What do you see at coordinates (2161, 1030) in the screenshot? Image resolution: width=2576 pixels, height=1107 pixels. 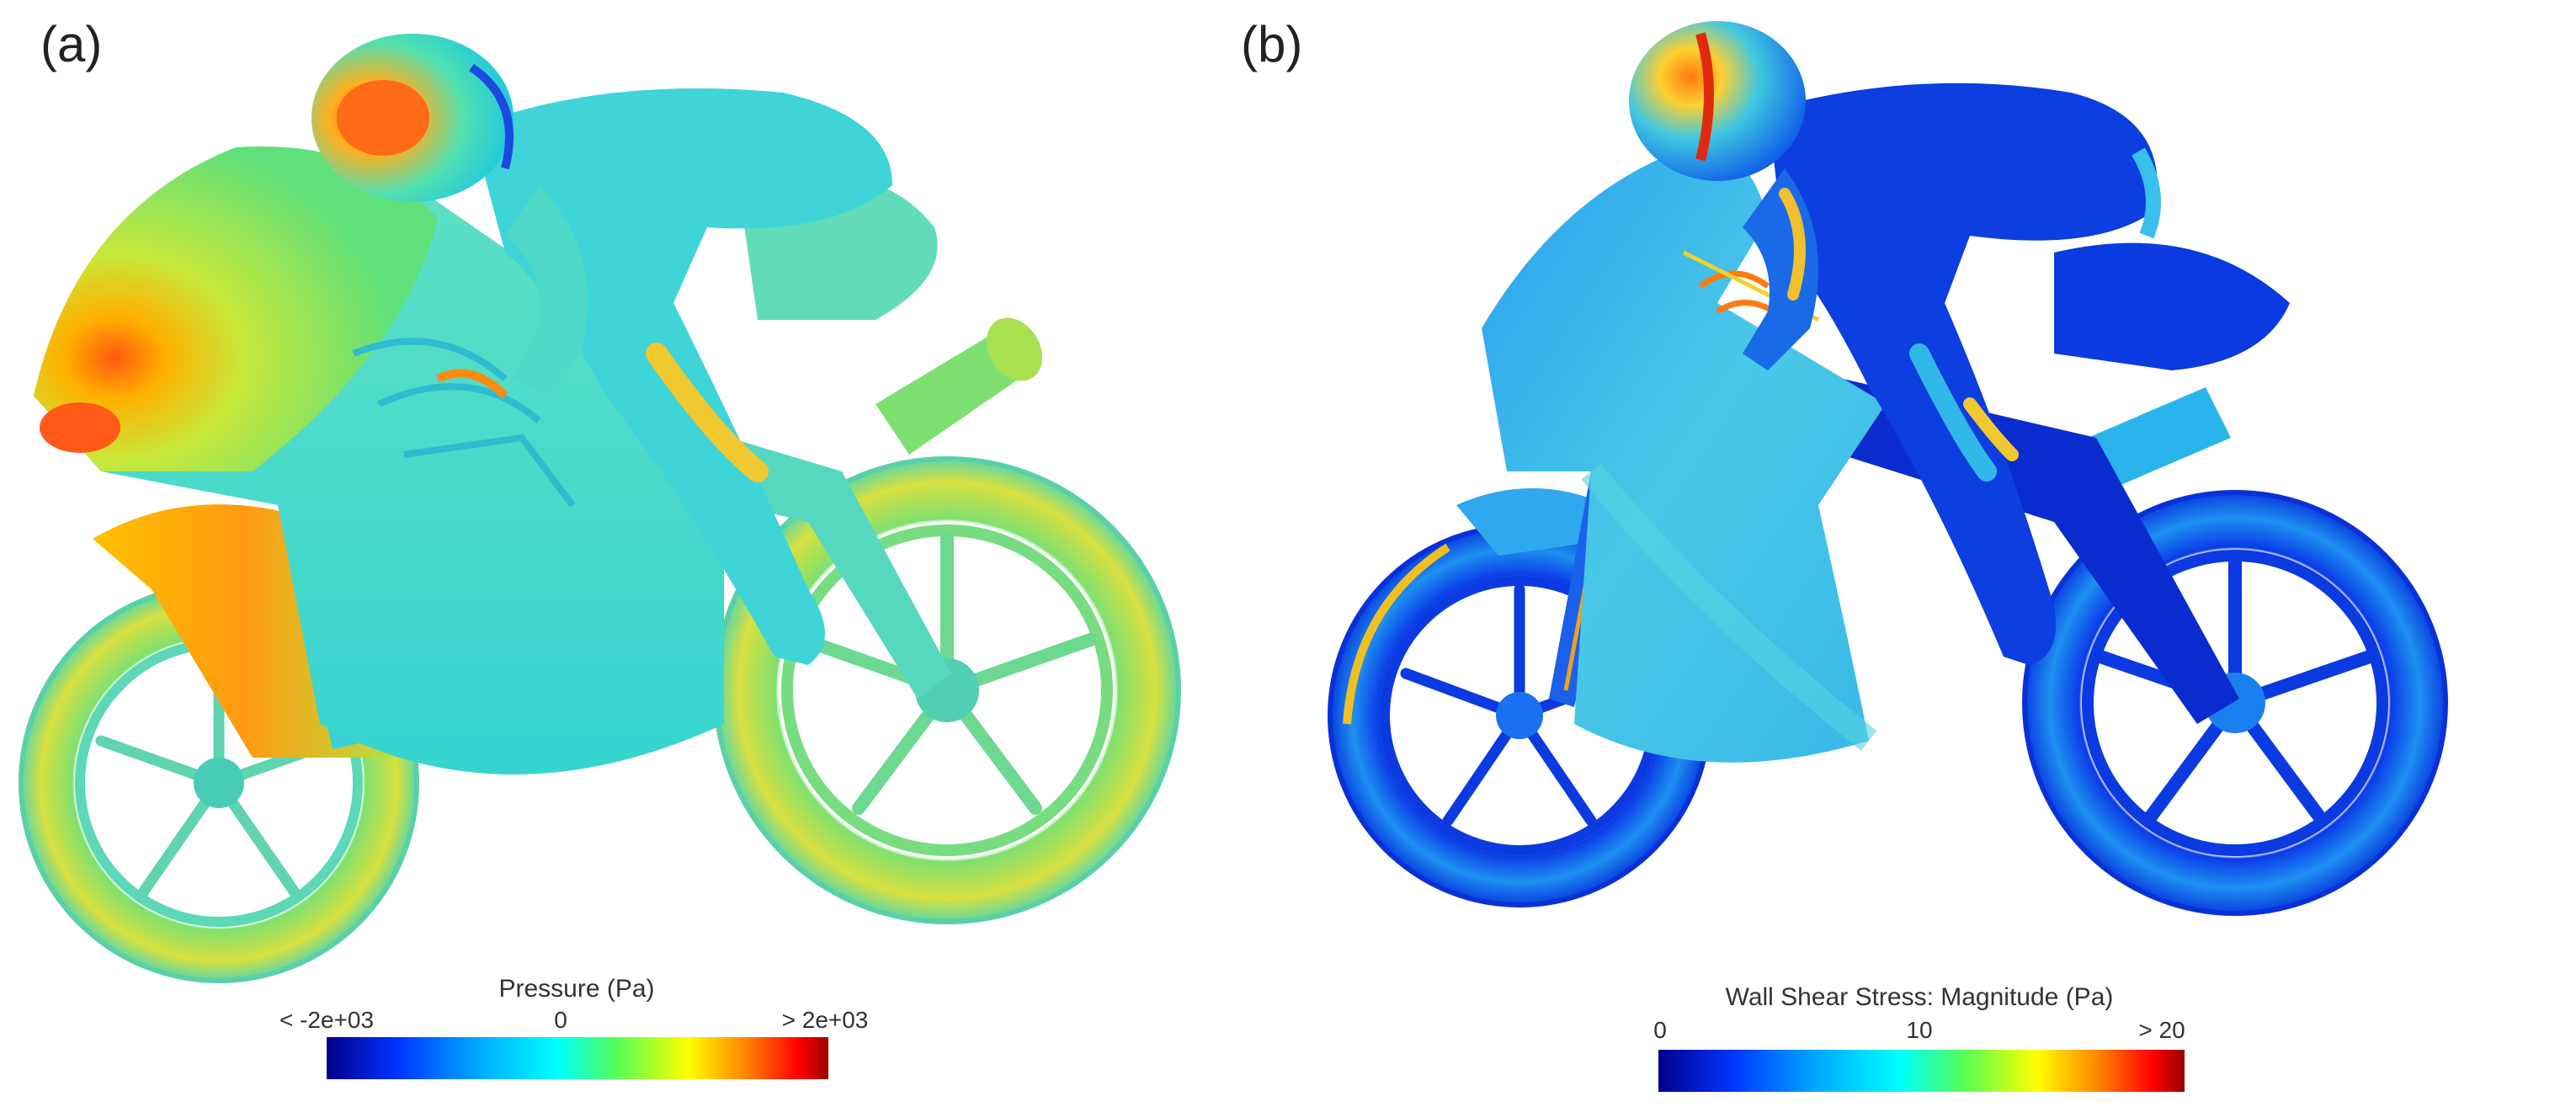 I see `colorbar-max-label: > 20` at bounding box center [2161, 1030].